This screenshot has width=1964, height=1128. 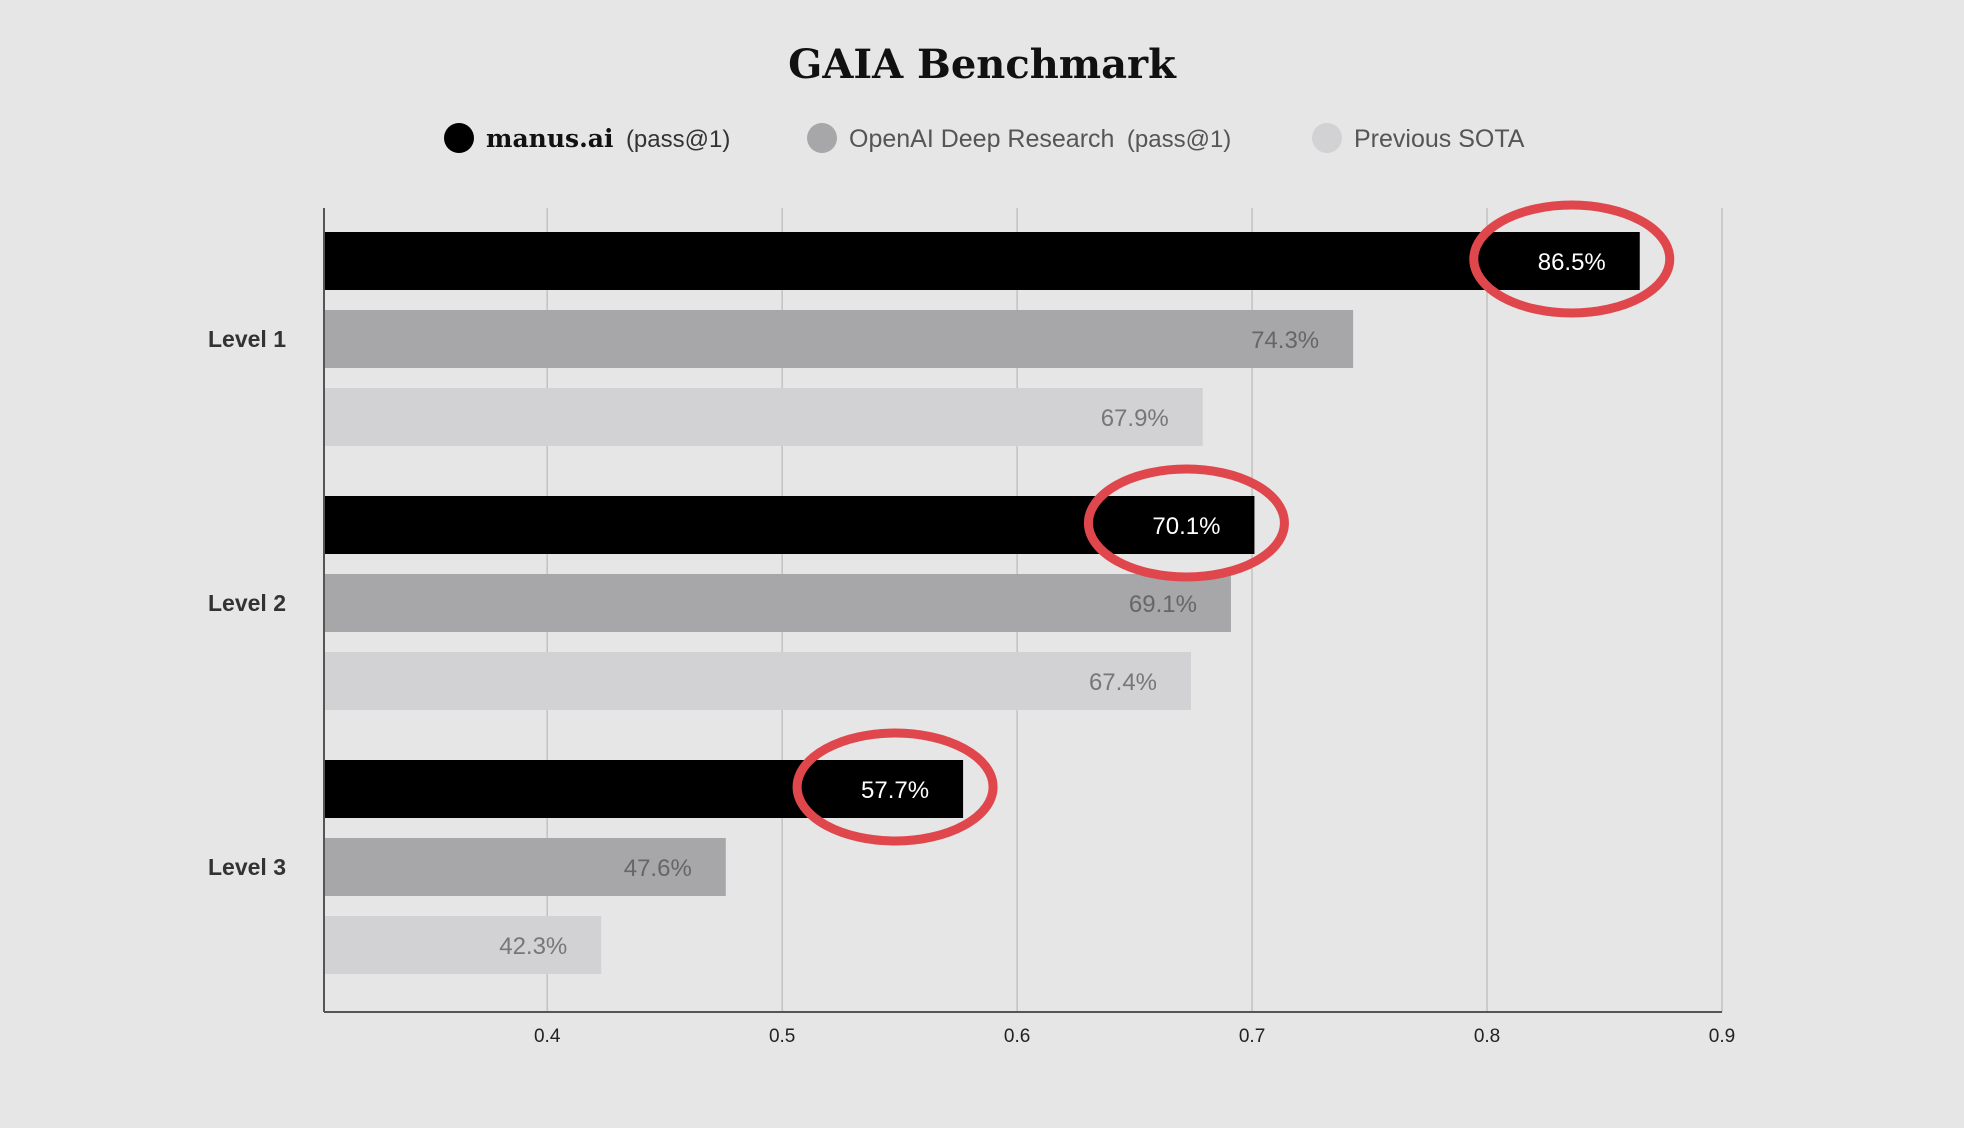 What do you see at coordinates (1135, 418) in the screenshot?
I see `value-label-previous-sota-level-1: 67.9%` at bounding box center [1135, 418].